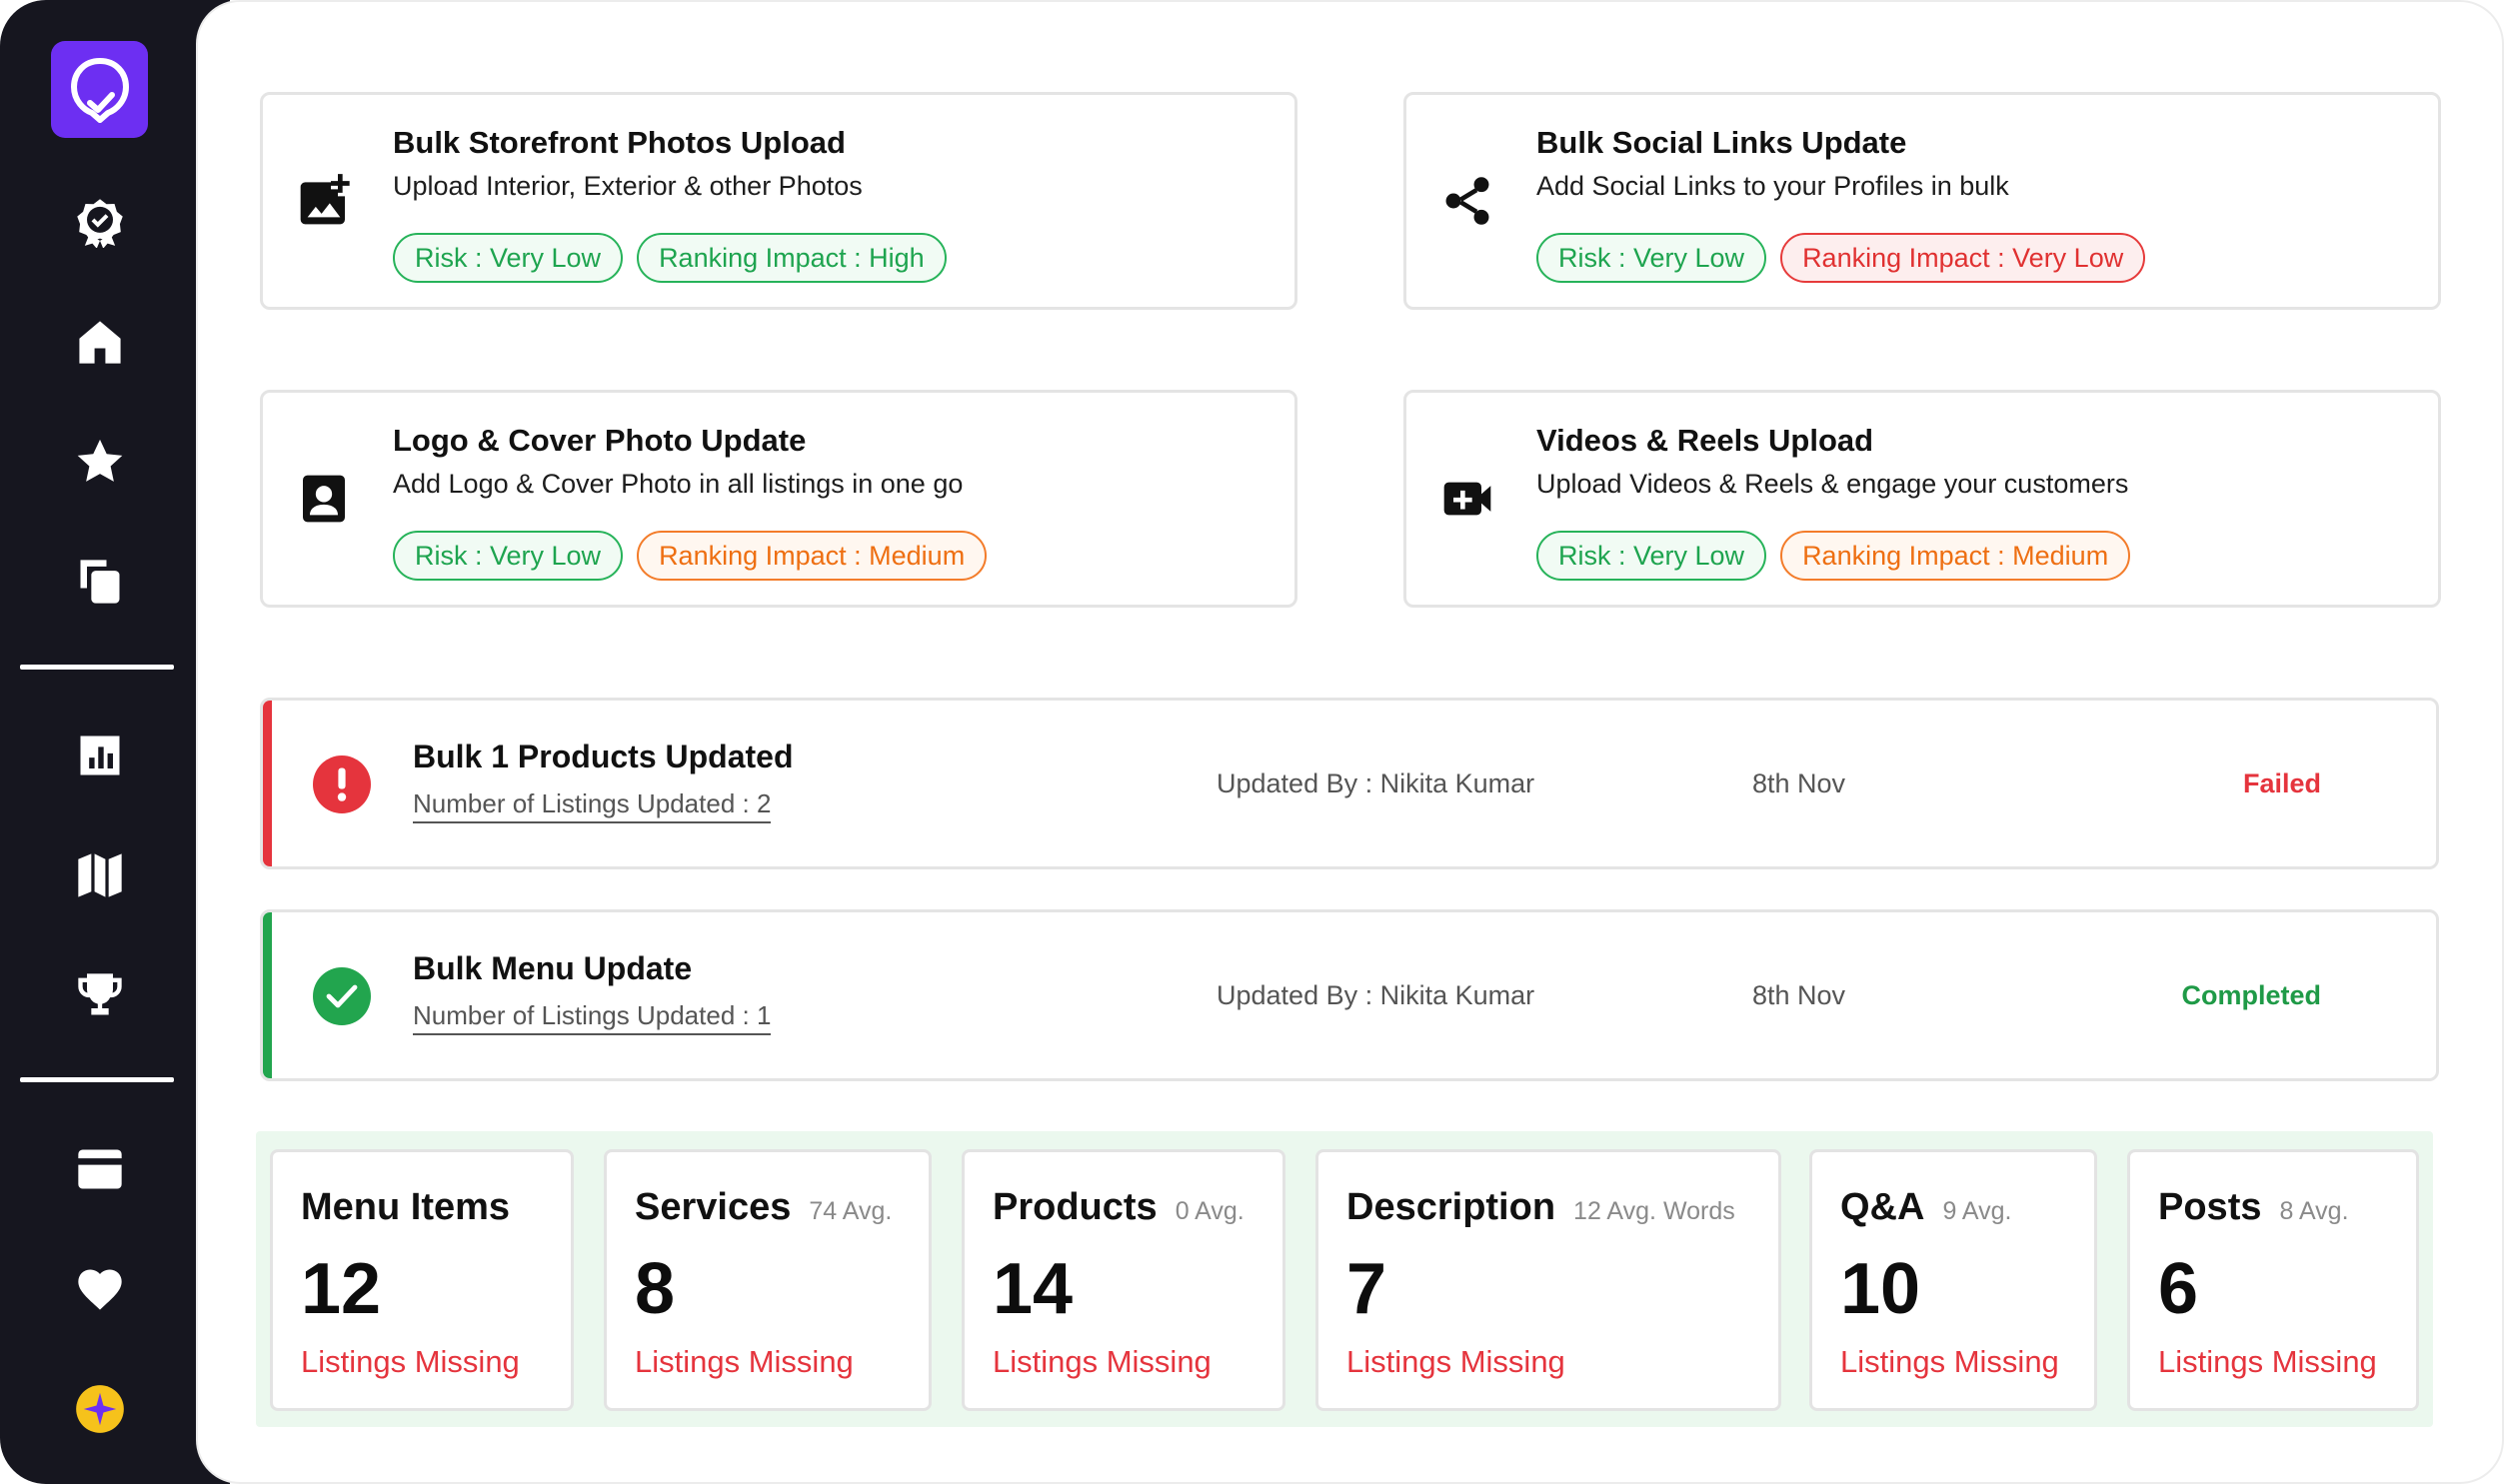  I want to click on metric-value: 12, so click(341, 1289).